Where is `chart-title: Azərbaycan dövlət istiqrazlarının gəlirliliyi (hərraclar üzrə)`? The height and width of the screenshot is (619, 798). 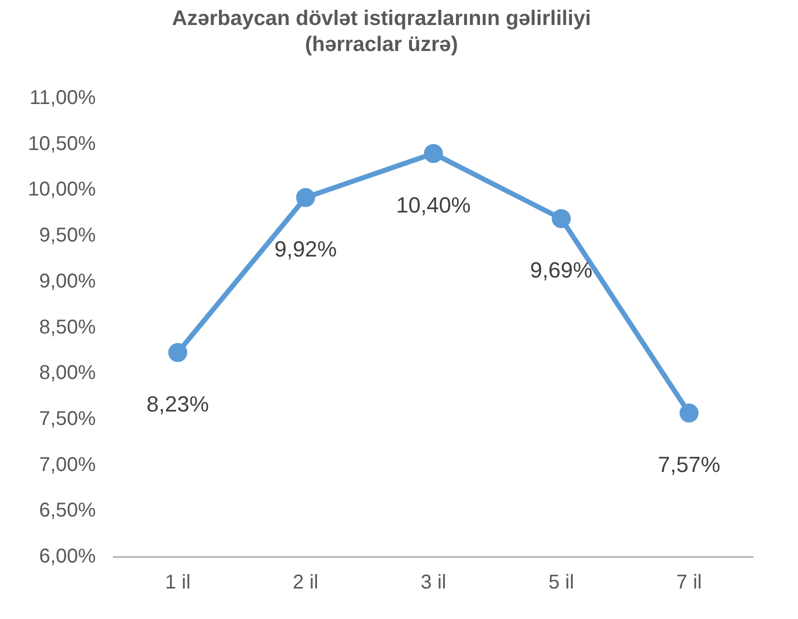 chart-title: Azərbaycan dövlət istiqrazlarının gəlirliliyi (hərraclar üzrə) is located at coordinates (381, 31).